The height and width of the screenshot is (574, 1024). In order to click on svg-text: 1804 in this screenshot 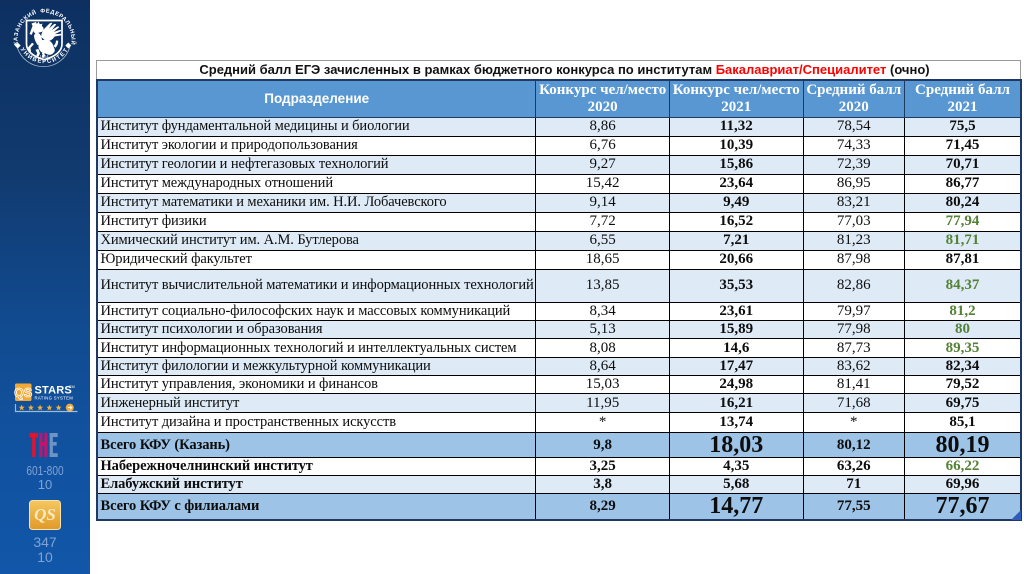, I will do `click(44, 56)`.